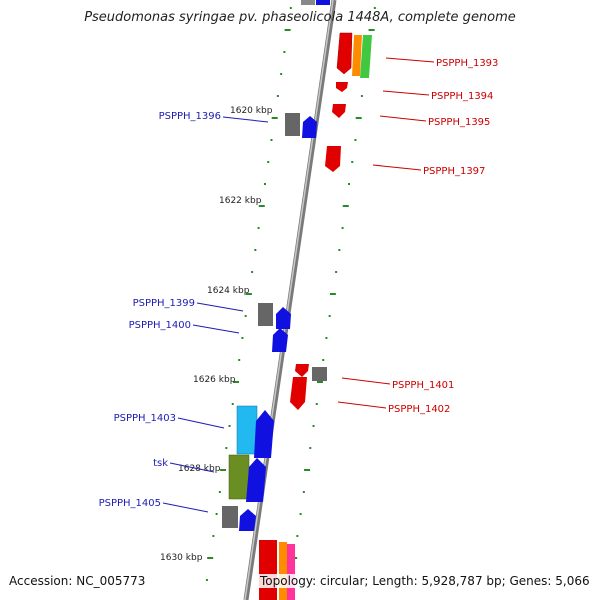  I want to click on gene-label-PSPPH_1395: PSPPH_1395, so click(459, 122).